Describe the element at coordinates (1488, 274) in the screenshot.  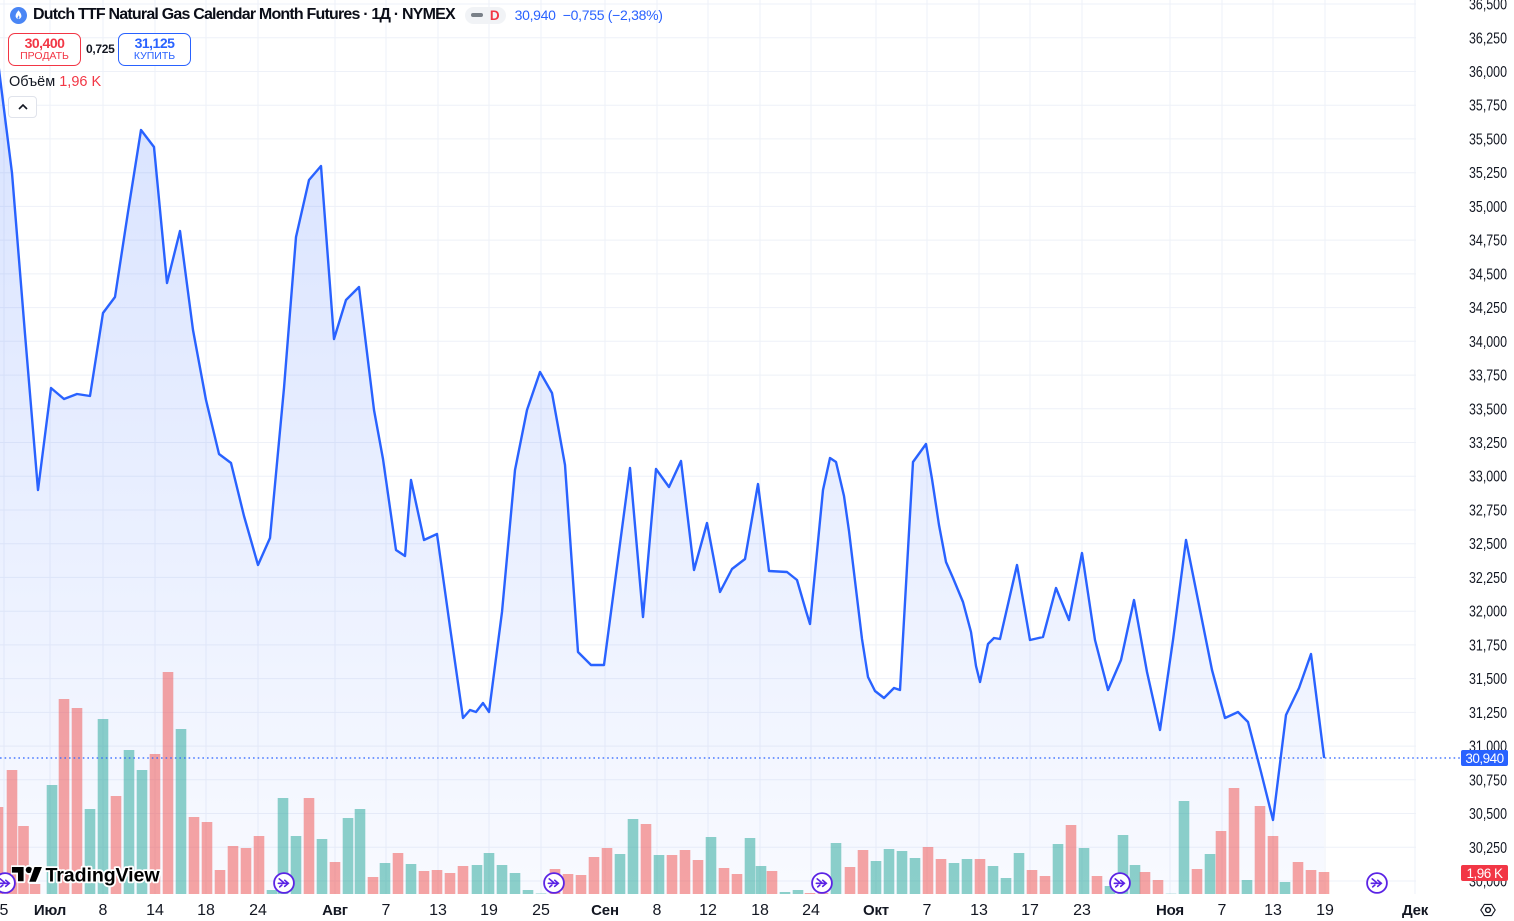
I see `svg-text: 34,500` at that location.